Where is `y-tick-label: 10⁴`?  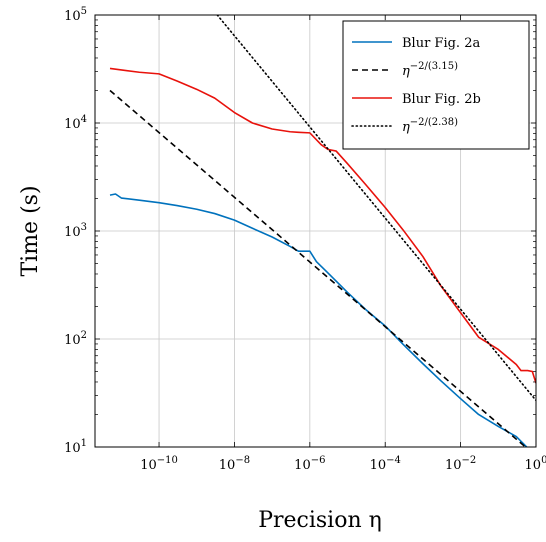 y-tick-label: 10⁴ is located at coordinates (75, 123).